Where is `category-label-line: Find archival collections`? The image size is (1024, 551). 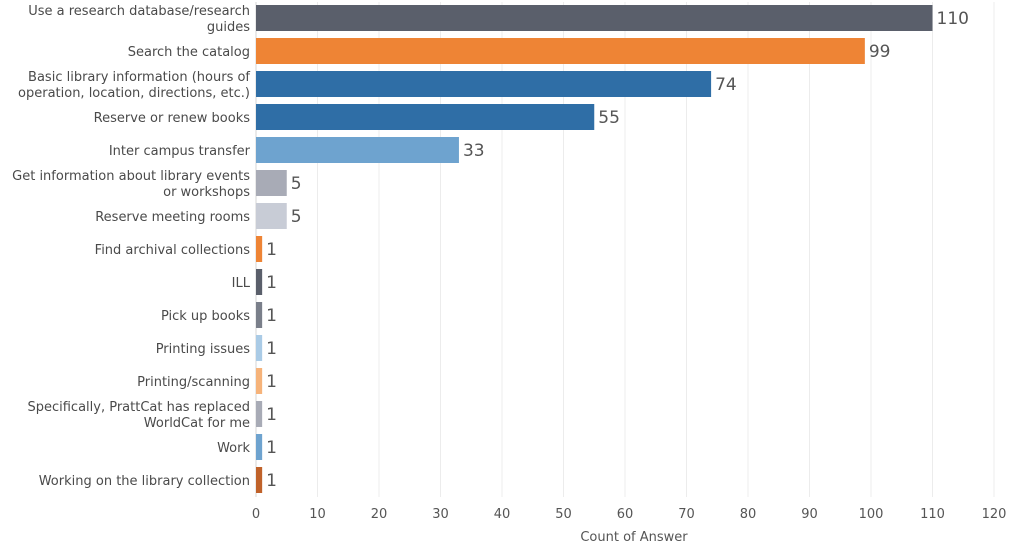
category-label-line: Find archival collections is located at coordinates (173, 250).